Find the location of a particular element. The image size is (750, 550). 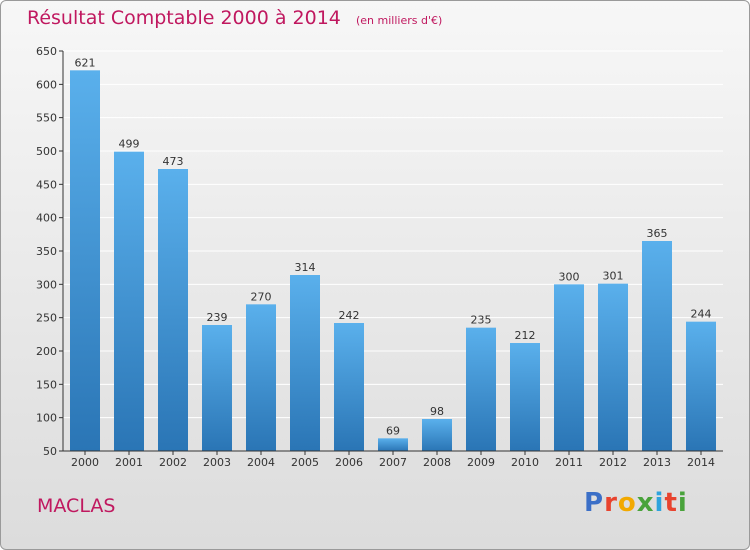

y-tick-label: 450 is located at coordinates (46, 184).